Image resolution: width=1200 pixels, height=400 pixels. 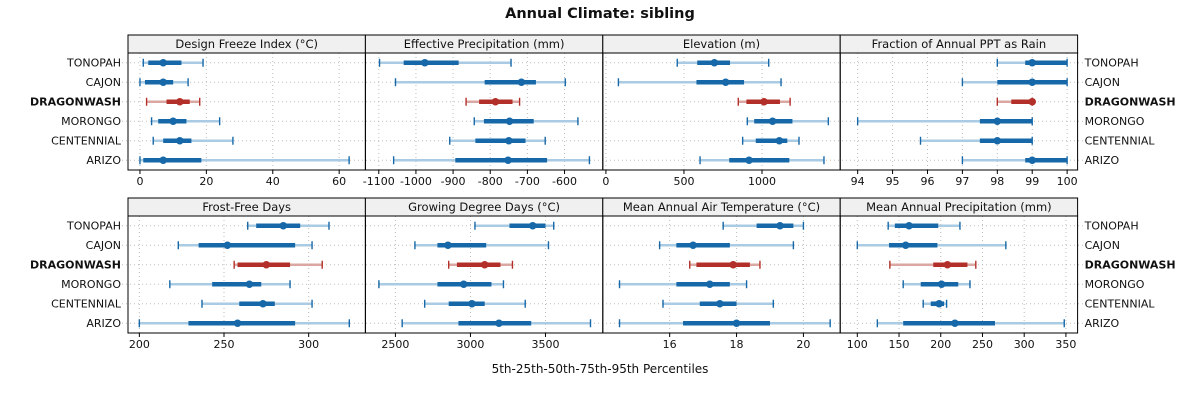 What do you see at coordinates (103, 245) in the screenshot?
I see `site-label-left-cajon-row2: CAJON` at bounding box center [103, 245].